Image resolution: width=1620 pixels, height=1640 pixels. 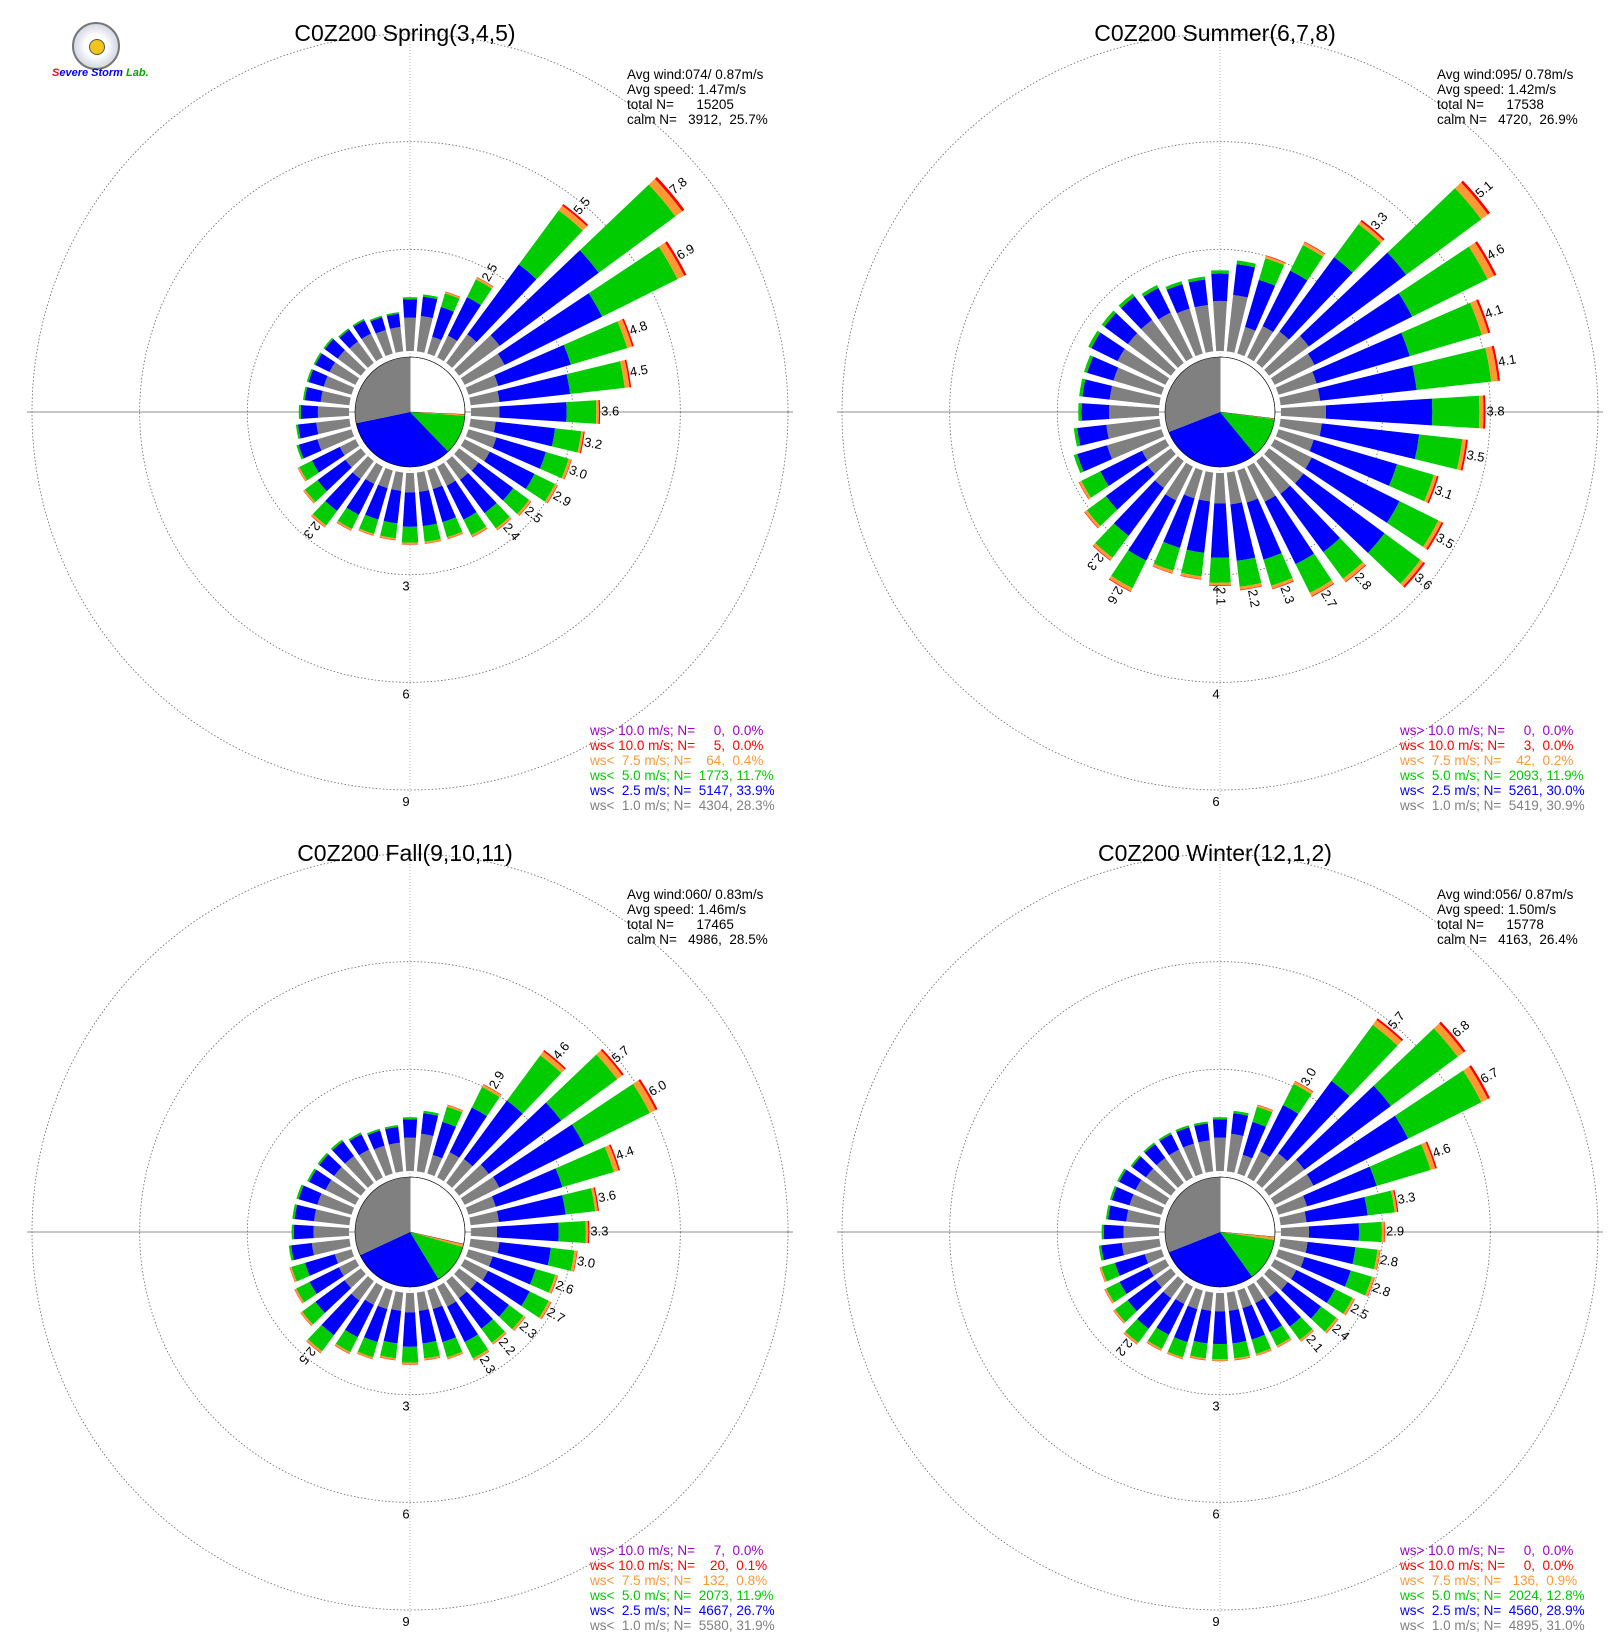 What do you see at coordinates (697, 939) in the screenshot?
I see `calm-count: calm N= 4986, 28.5%` at bounding box center [697, 939].